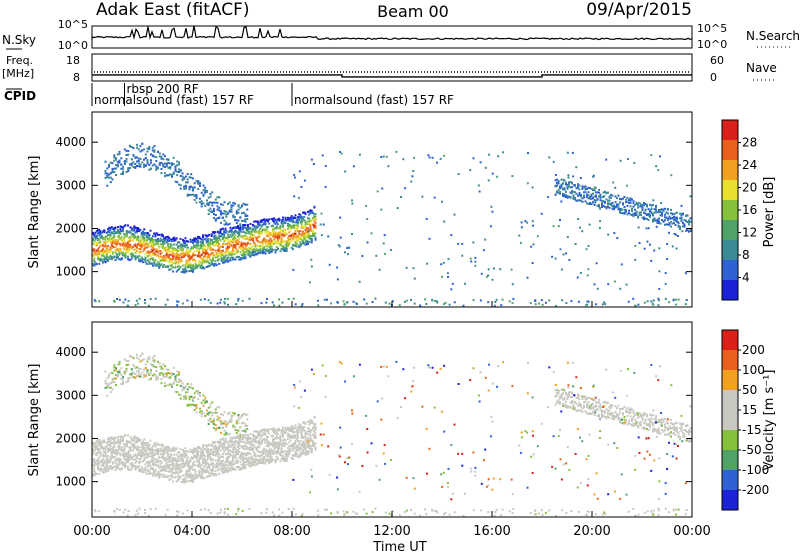 This screenshot has height=554, width=800. What do you see at coordinates (712, 44) in the screenshot?
I see `n-search-tick-bottom: 10^0` at bounding box center [712, 44].